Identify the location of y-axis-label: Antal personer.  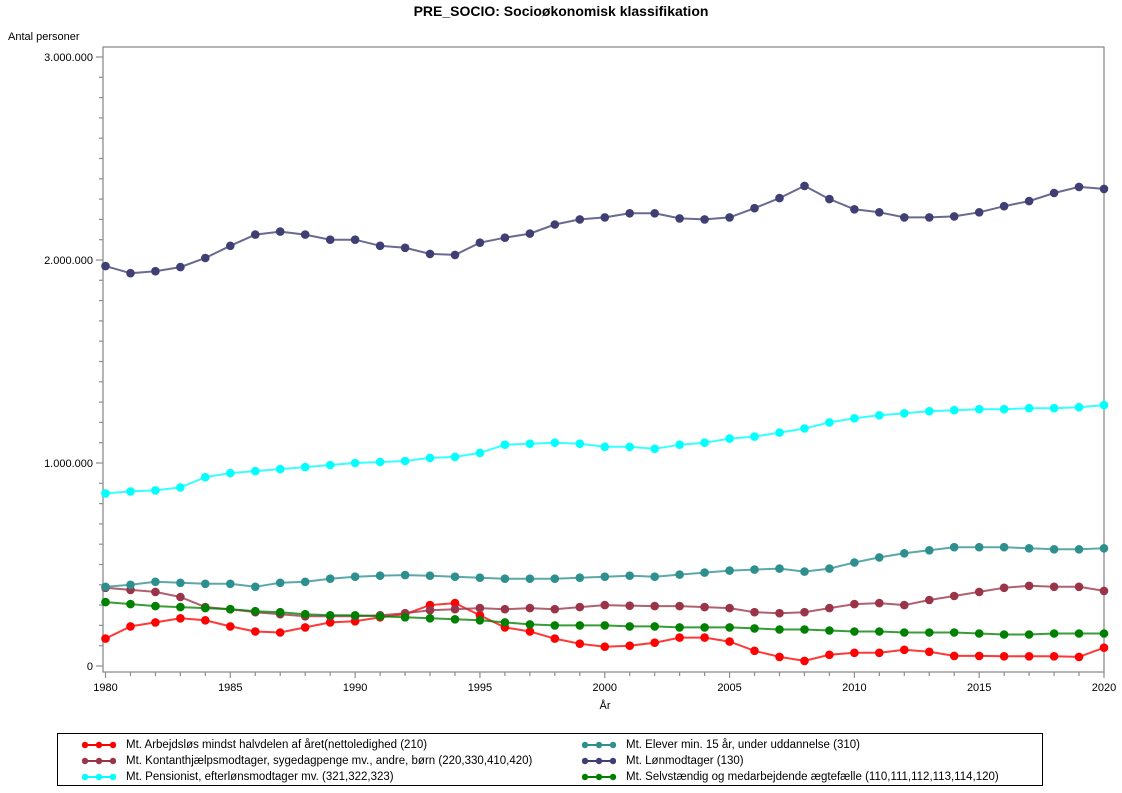
(44, 37).